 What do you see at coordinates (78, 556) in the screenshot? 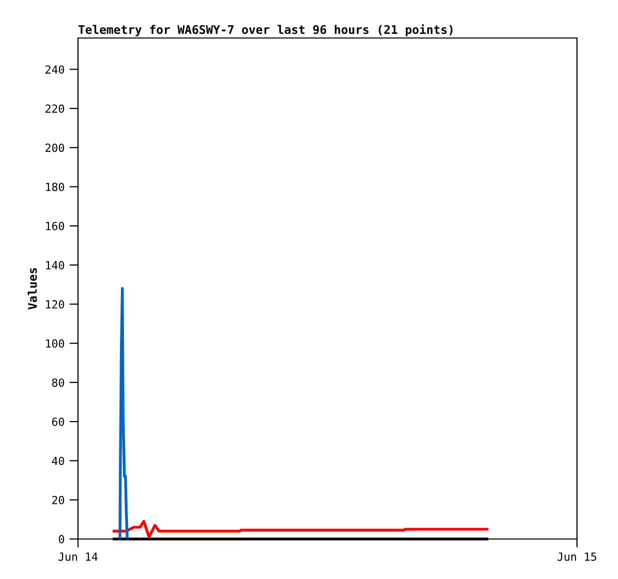
I see `x-tick-label: Jun 14` at bounding box center [78, 556].